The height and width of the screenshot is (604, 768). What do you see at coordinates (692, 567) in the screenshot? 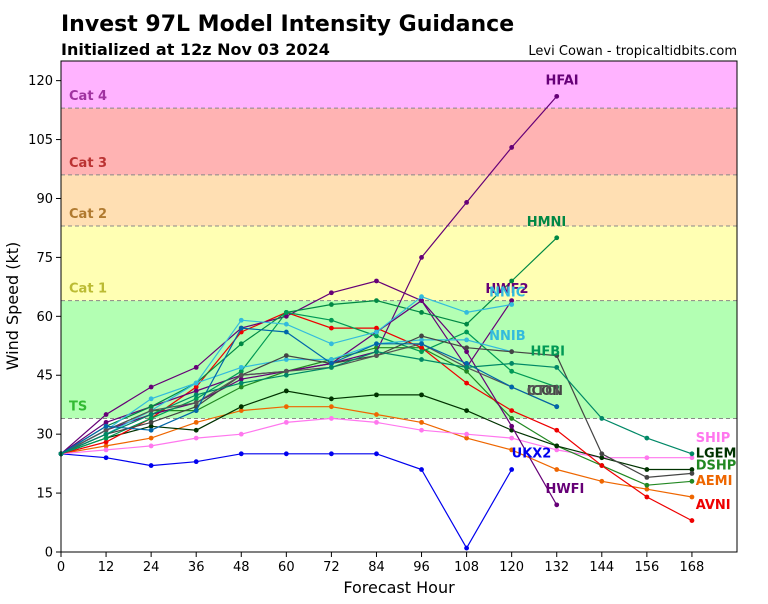
I see `x-tick-label: 168` at bounding box center [692, 567].